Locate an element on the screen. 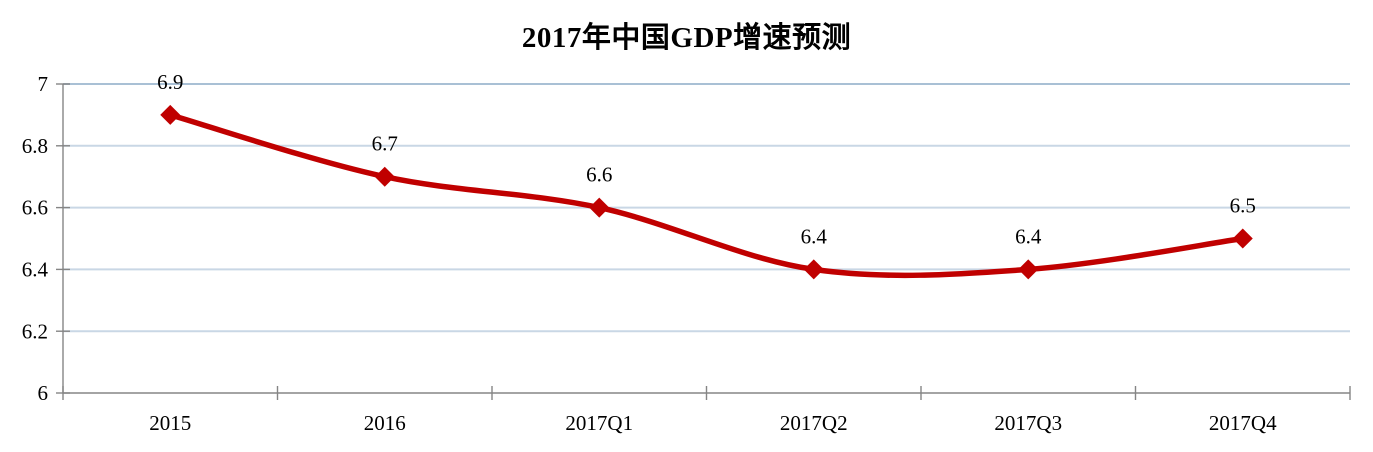 The width and height of the screenshot is (1373, 452). x-axis-category-label: 2017Q4 is located at coordinates (1243, 423).